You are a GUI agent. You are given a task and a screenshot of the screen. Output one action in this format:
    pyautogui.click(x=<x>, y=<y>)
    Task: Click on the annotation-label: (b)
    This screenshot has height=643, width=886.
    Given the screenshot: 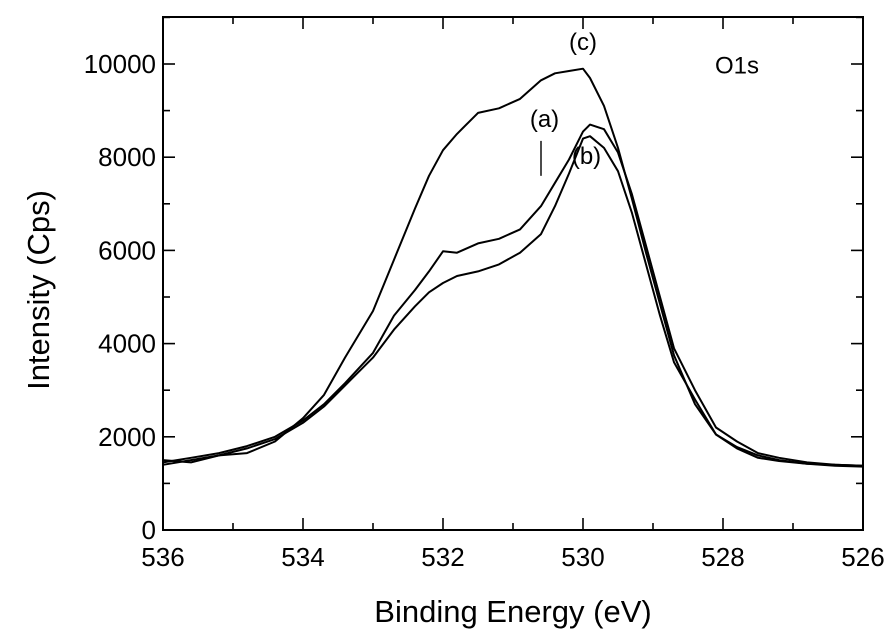 What is the action you would take?
    pyautogui.click(x=586, y=156)
    